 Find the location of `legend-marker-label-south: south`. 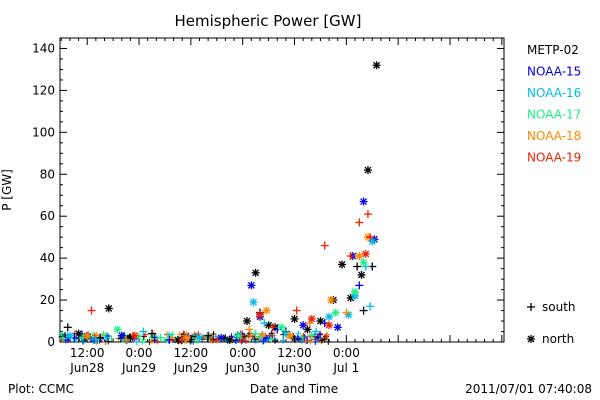

legend-marker-label-south: south is located at coordinates (559, 307).